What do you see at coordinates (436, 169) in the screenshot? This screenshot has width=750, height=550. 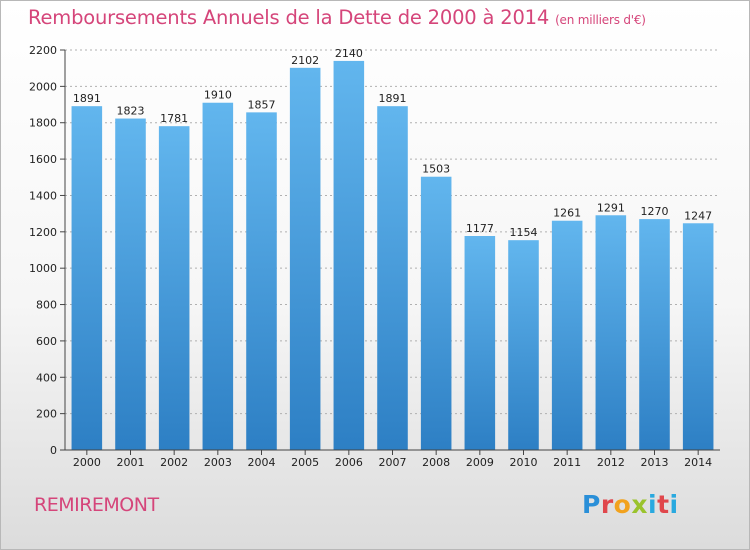 I see `bar-value-label: 1503` at bounding box center [436, 169].